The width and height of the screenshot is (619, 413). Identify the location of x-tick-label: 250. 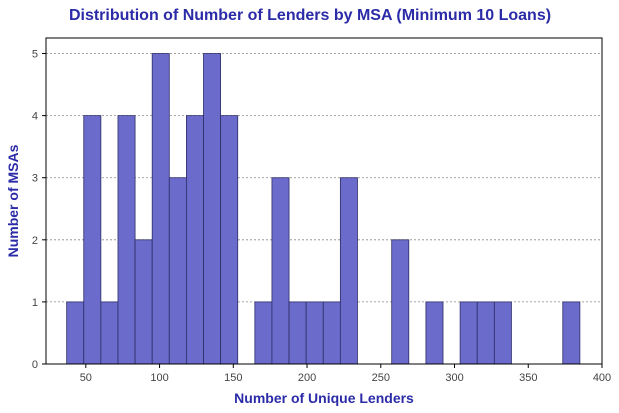
(381, 378).